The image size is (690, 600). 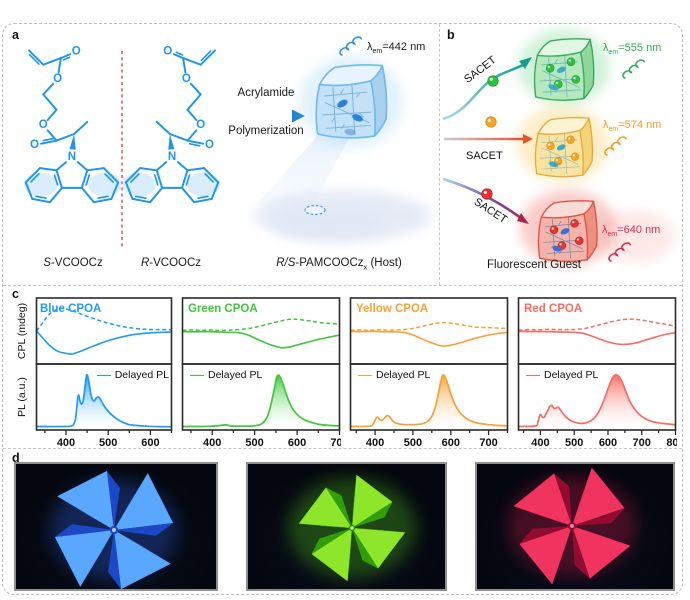 I want to click on cpl-axis-label: CPL (mdeg), so click(x=22, y=331).